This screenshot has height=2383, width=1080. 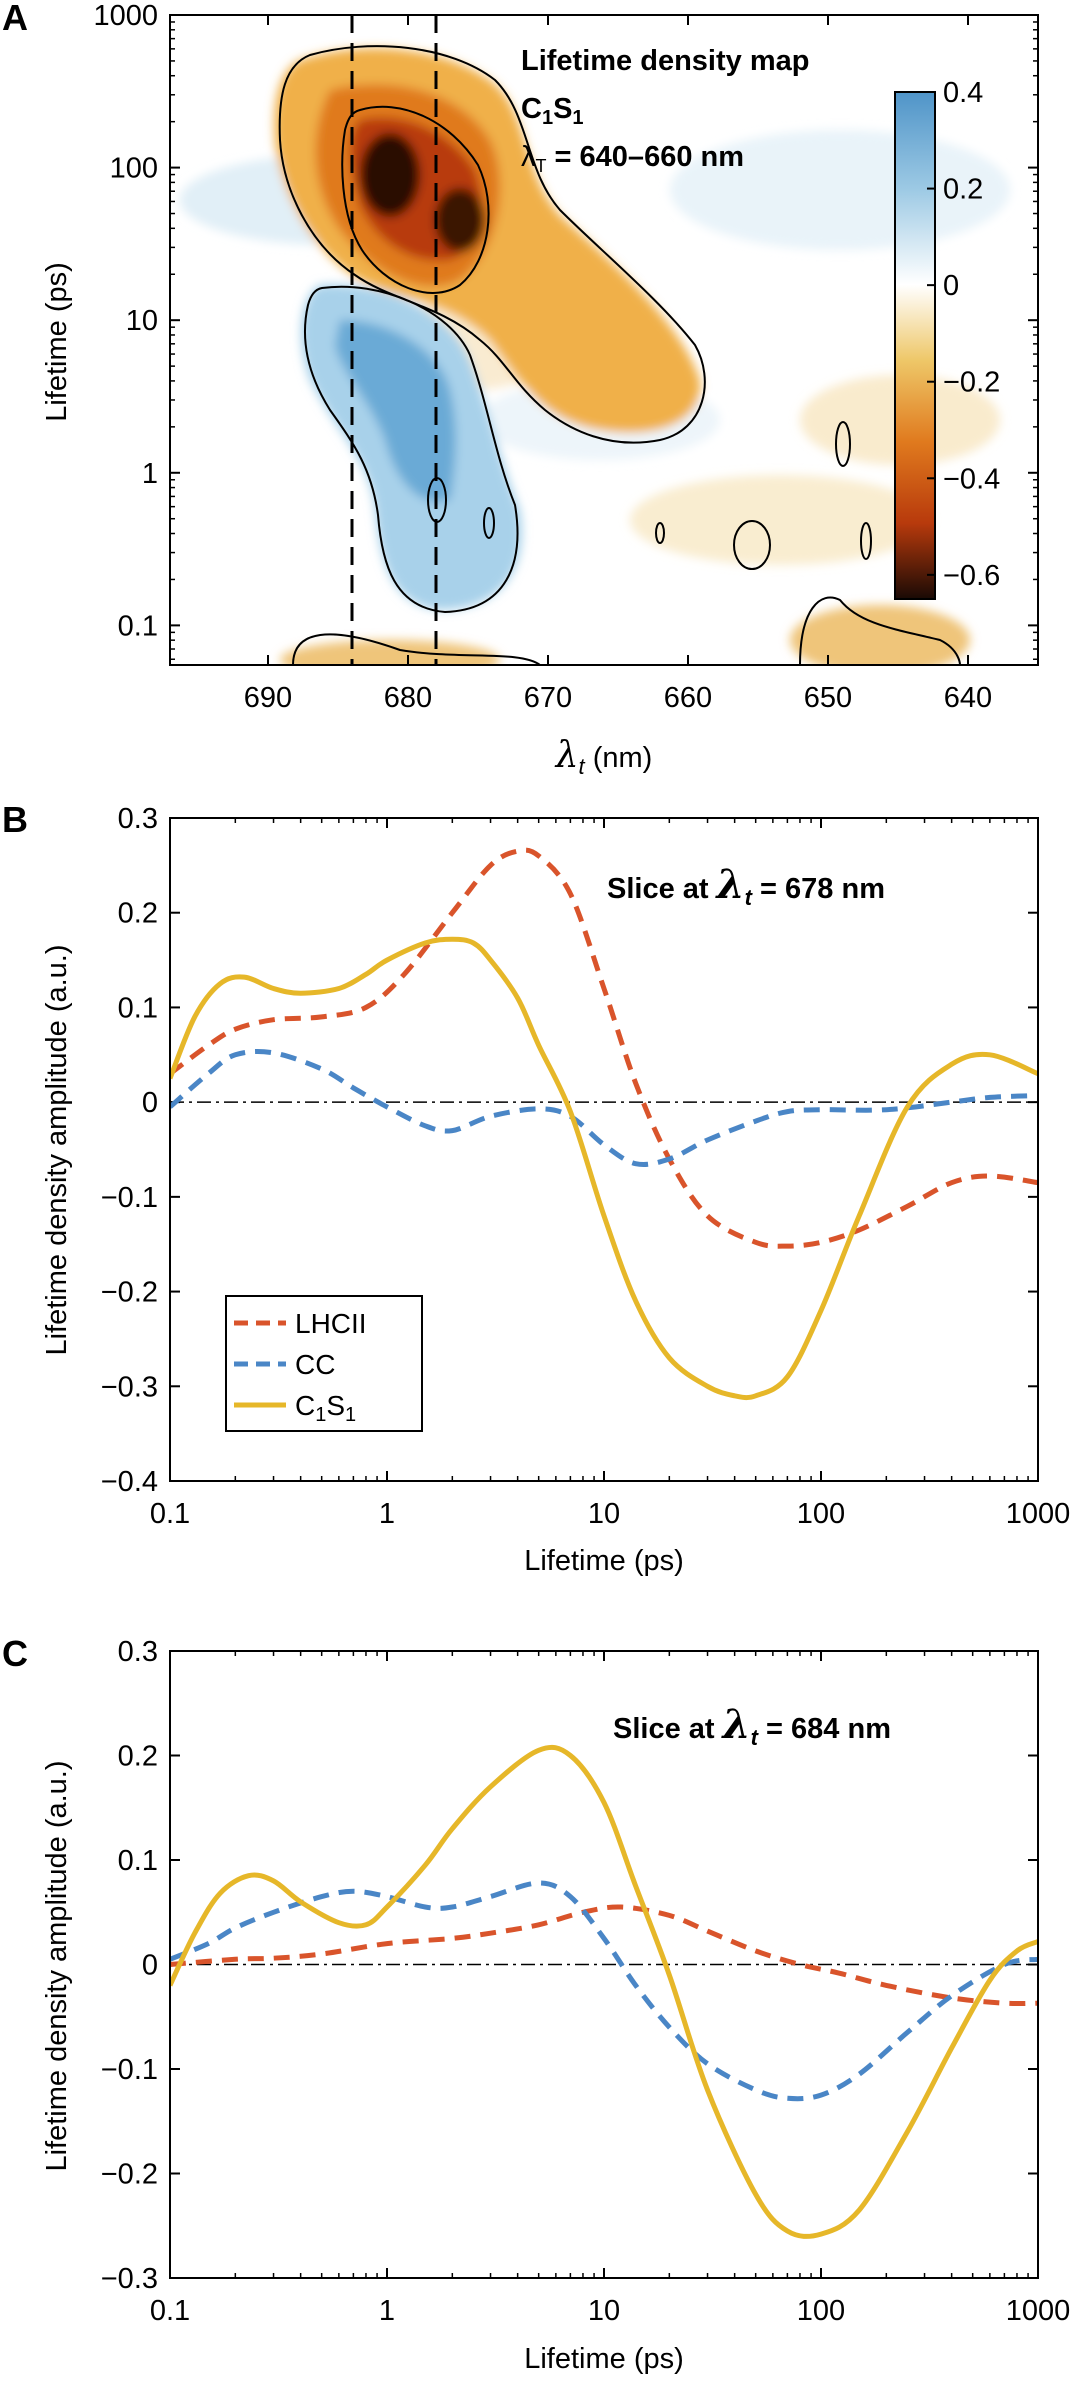 I want to click on series-line-cc-c, so click(x=604, y=1991).